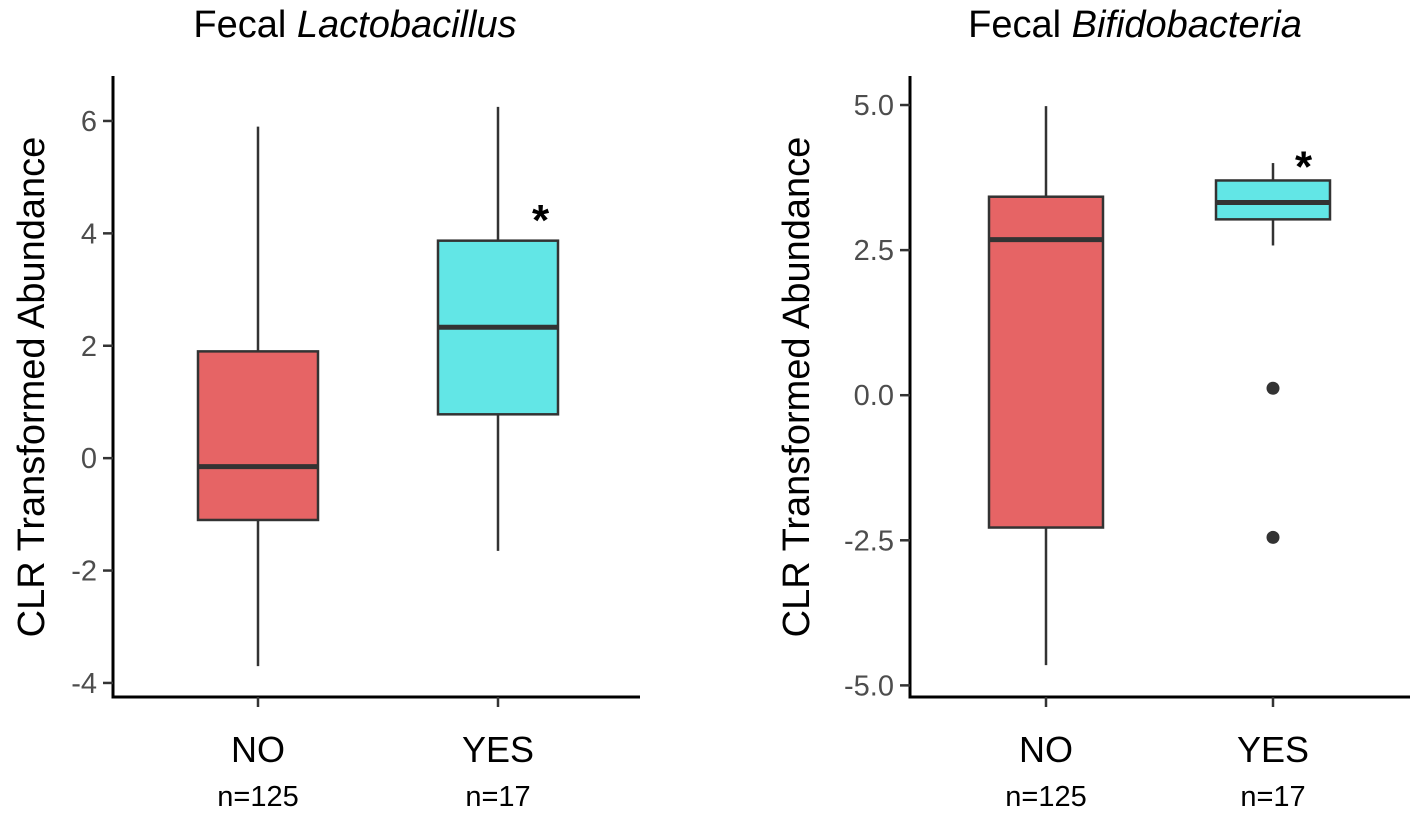 Image resolution: width=1417 pixels, height=815 pixels. Describe the element at coordinates (89, 234) in the screenshot. I see `y-tick-label: 4` at that location.